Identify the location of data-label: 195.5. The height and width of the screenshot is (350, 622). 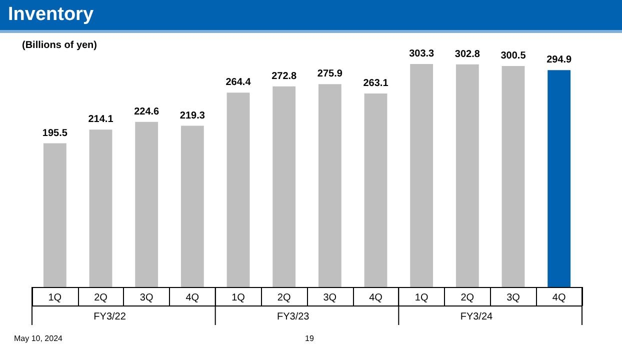
(55, 133).